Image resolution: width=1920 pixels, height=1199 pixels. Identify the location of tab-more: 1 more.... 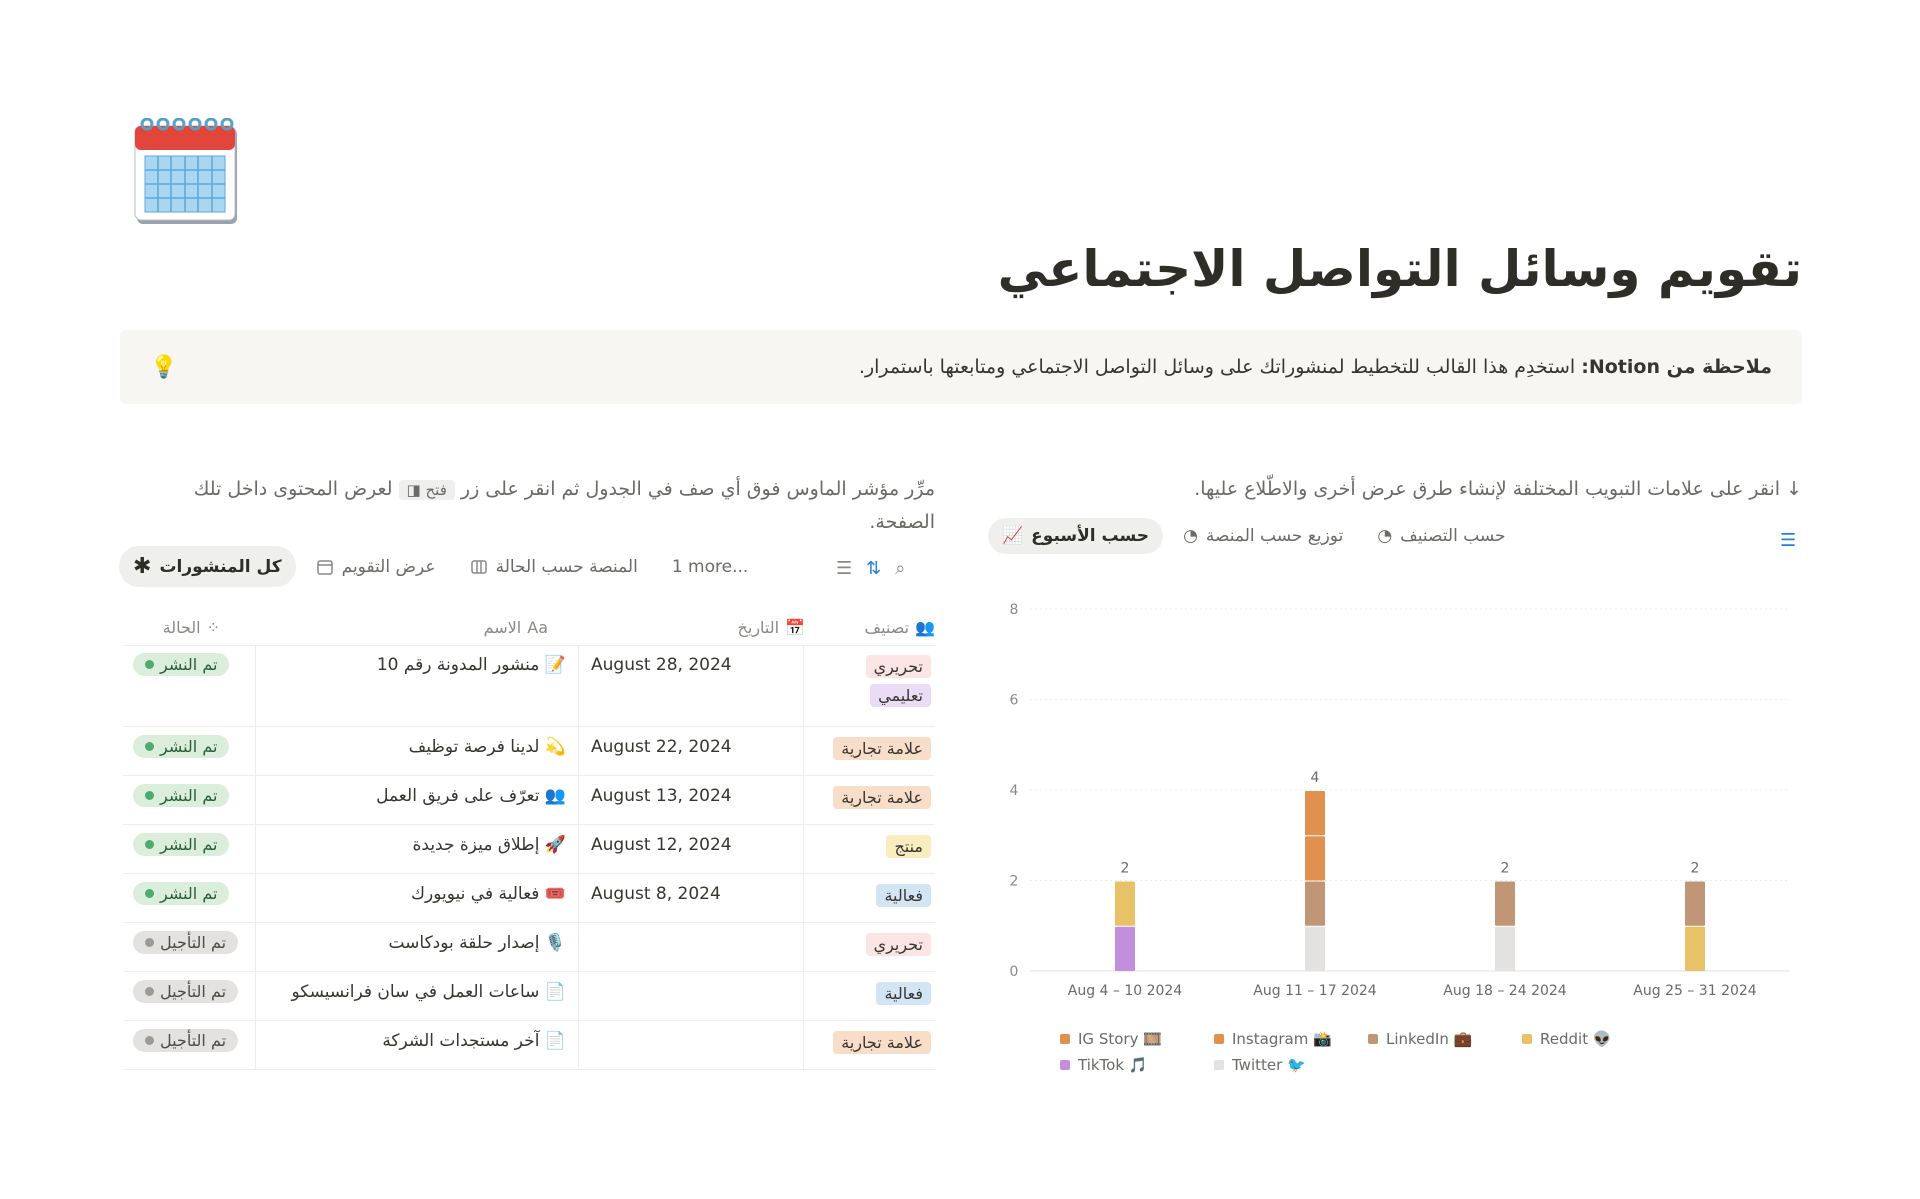
(710, 567).